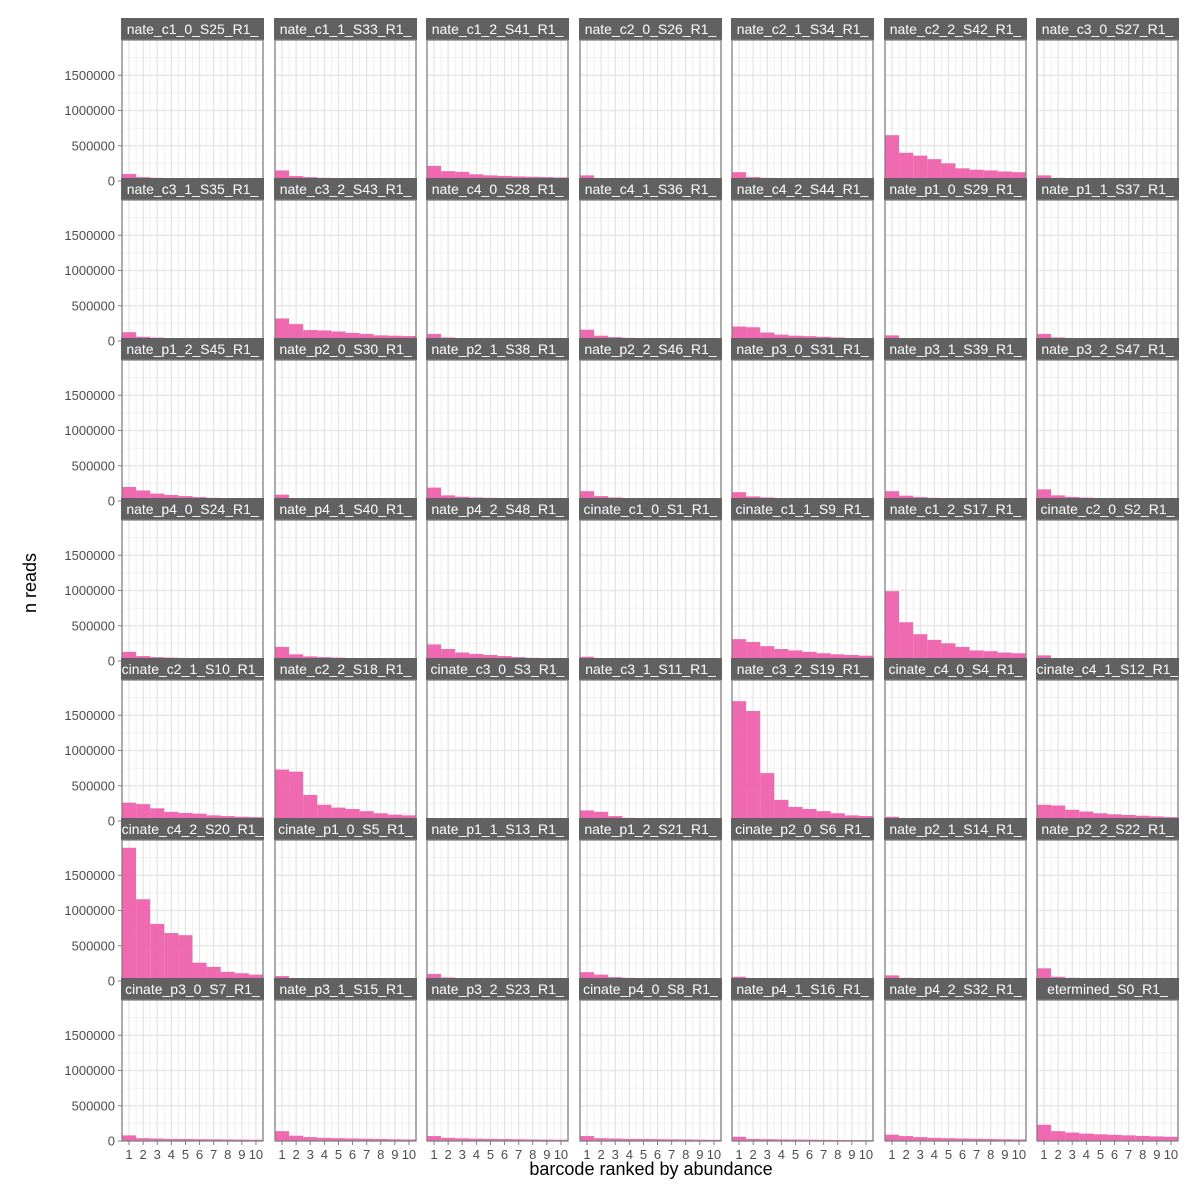  I want to click on bars, so click(345, 1136).